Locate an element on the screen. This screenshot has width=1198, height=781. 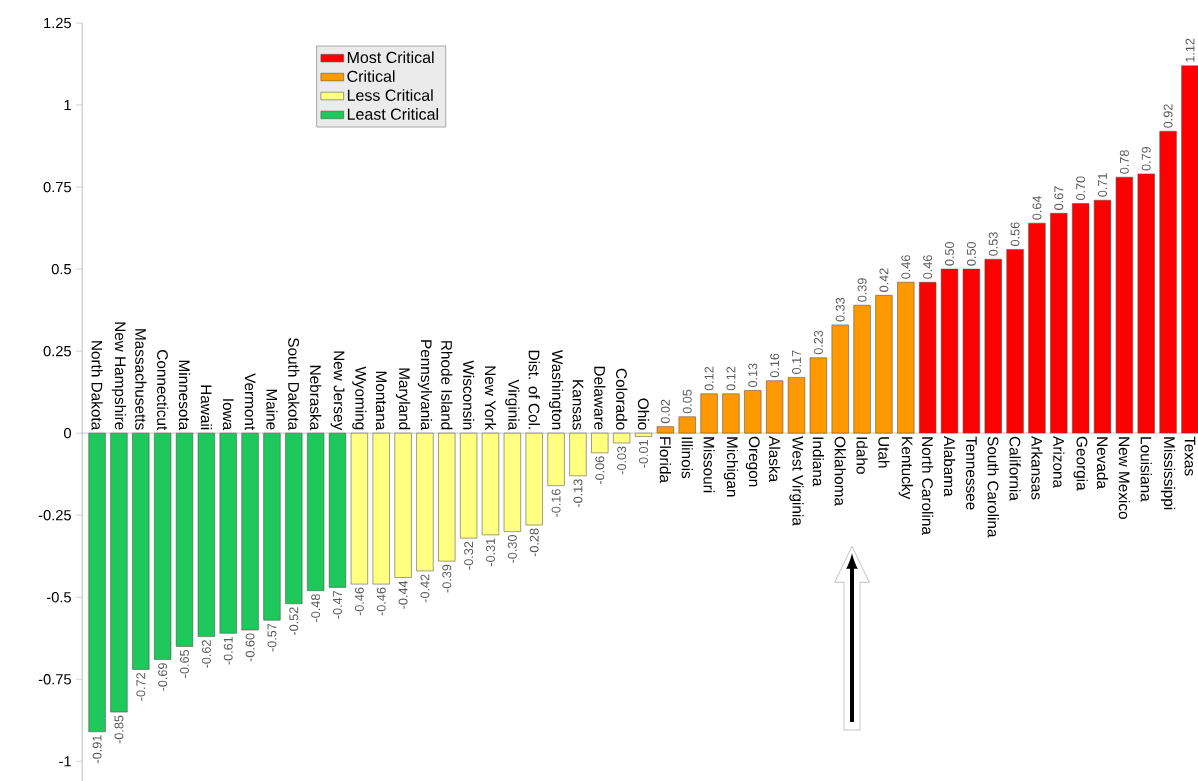
y-tick-label: -1 is located at coordinates (65, 761).